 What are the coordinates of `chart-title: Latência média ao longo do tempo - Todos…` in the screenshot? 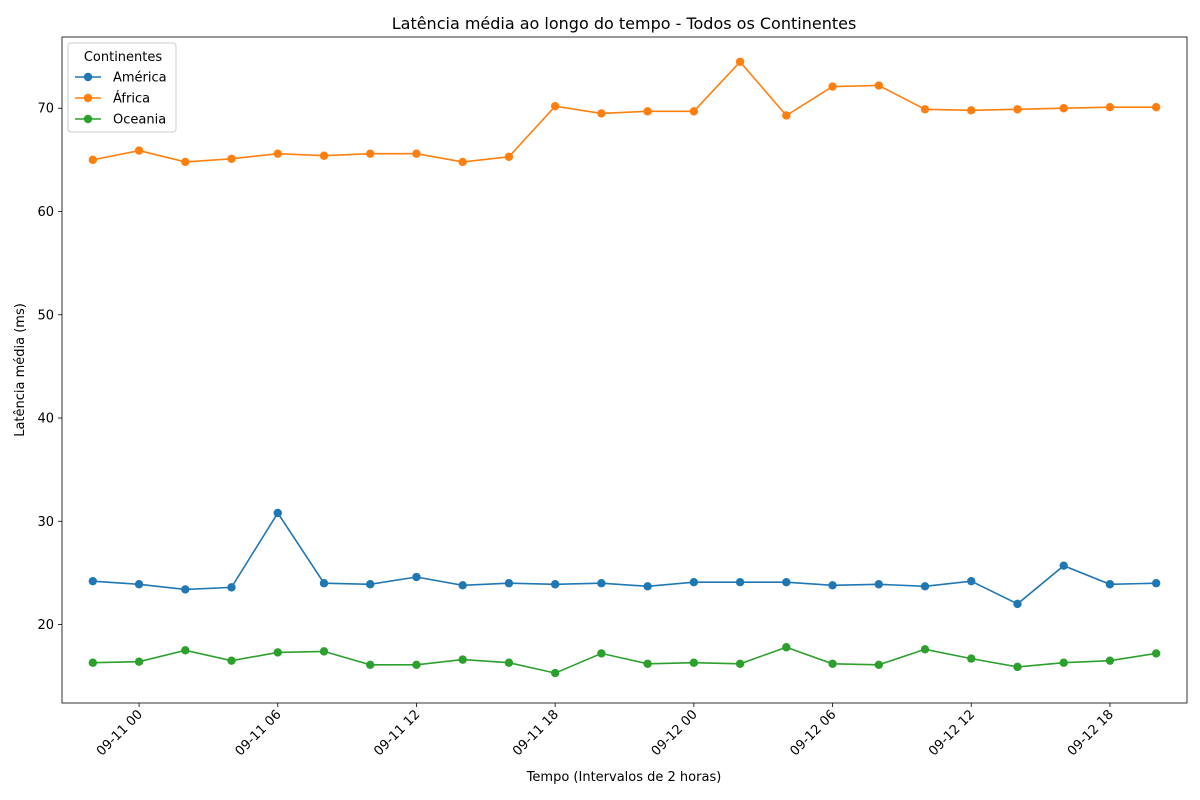 It's located at (624, 23).